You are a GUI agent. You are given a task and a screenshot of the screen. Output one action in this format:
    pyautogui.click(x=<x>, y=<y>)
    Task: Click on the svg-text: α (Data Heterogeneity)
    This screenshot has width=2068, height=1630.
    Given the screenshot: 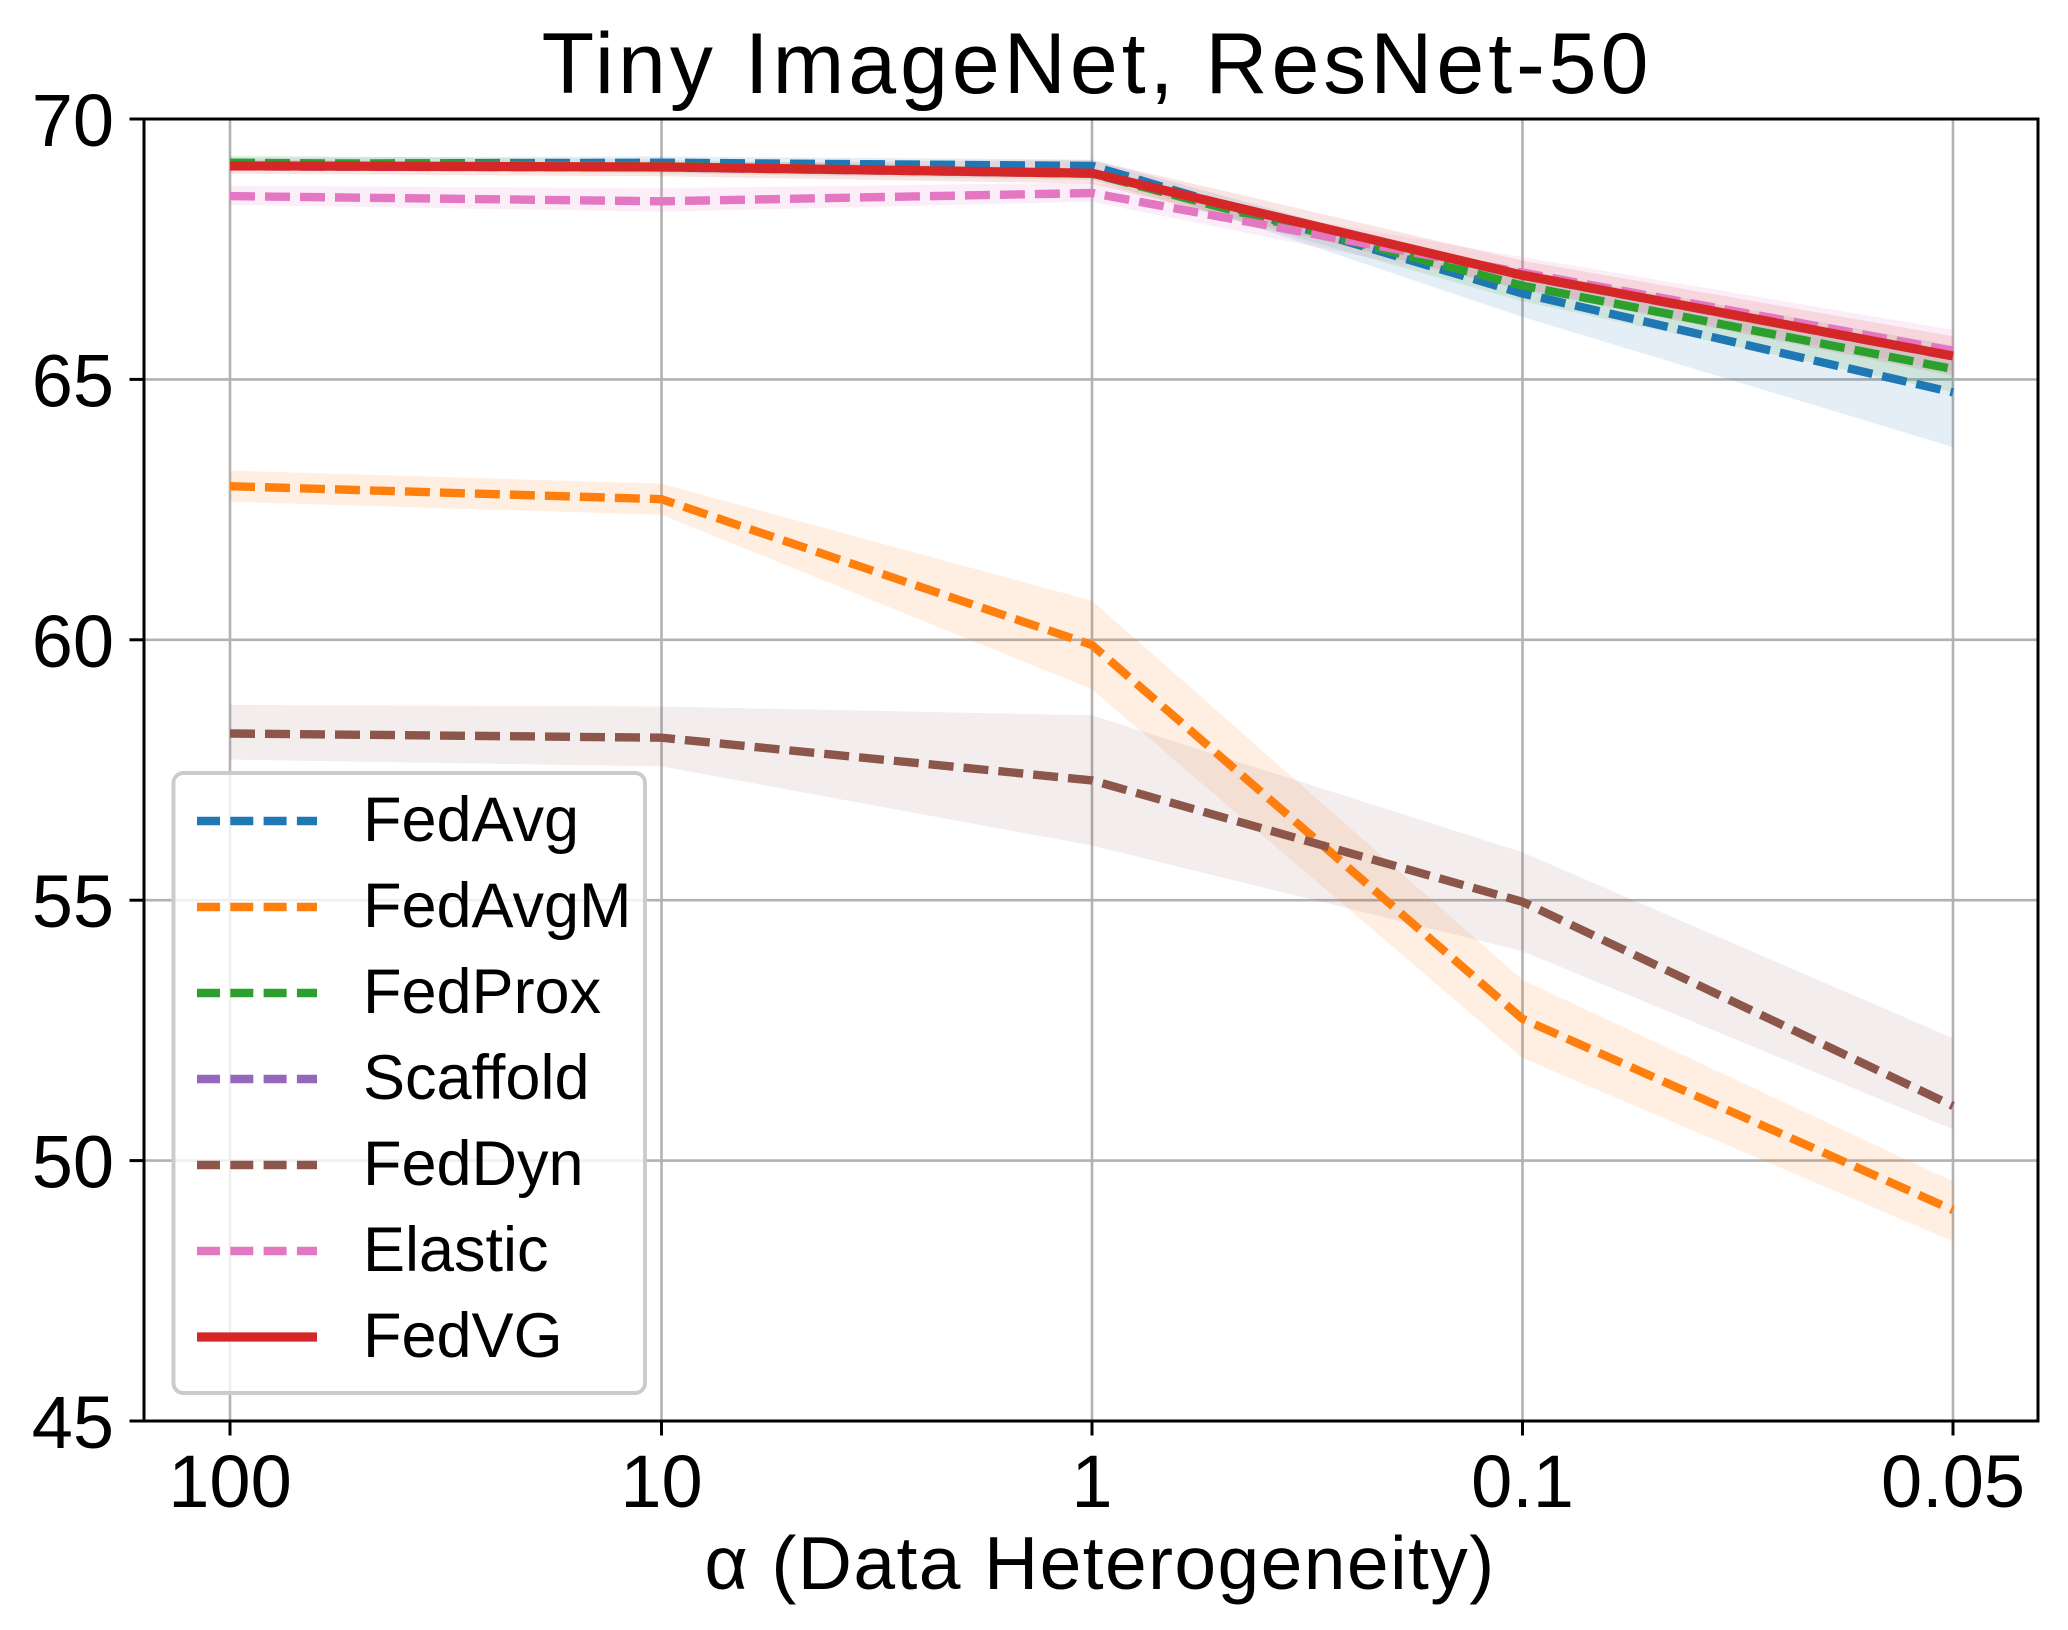 What is the action you would take?
    pyautogui.click(x=1099, y=1563)
    